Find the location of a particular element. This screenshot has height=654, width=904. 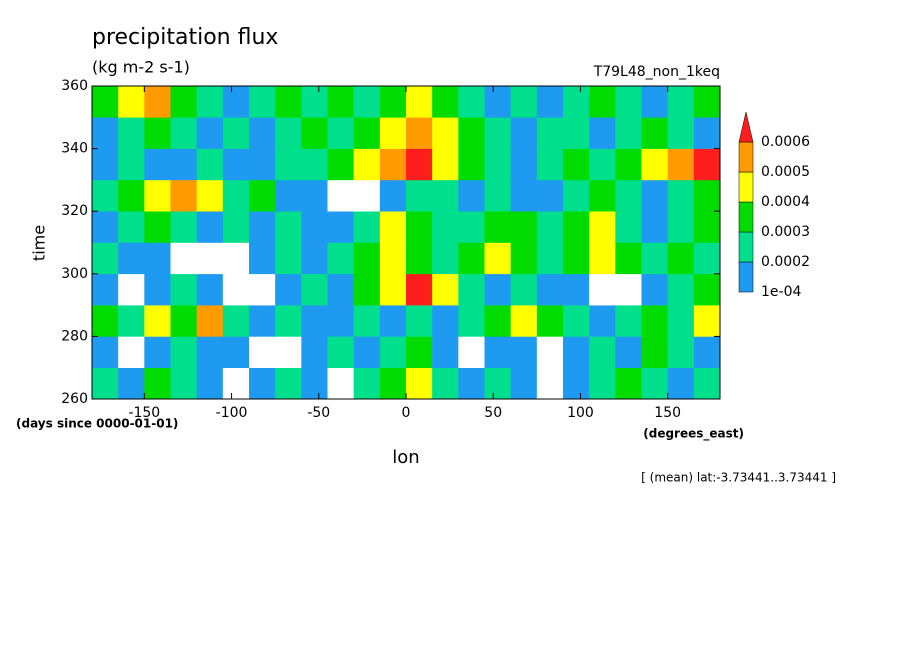

y-tick-label: 260 is located at coordinates (74, 399).